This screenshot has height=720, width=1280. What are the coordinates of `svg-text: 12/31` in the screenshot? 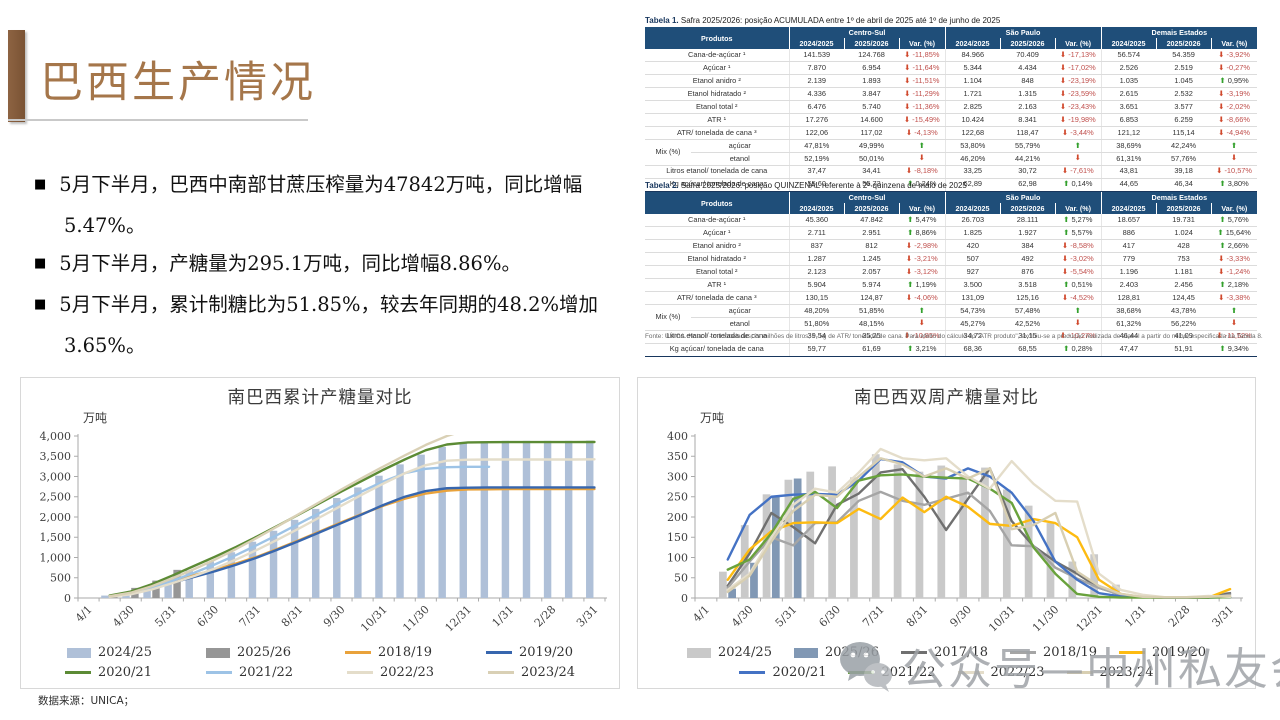 It's located at (458, 619).